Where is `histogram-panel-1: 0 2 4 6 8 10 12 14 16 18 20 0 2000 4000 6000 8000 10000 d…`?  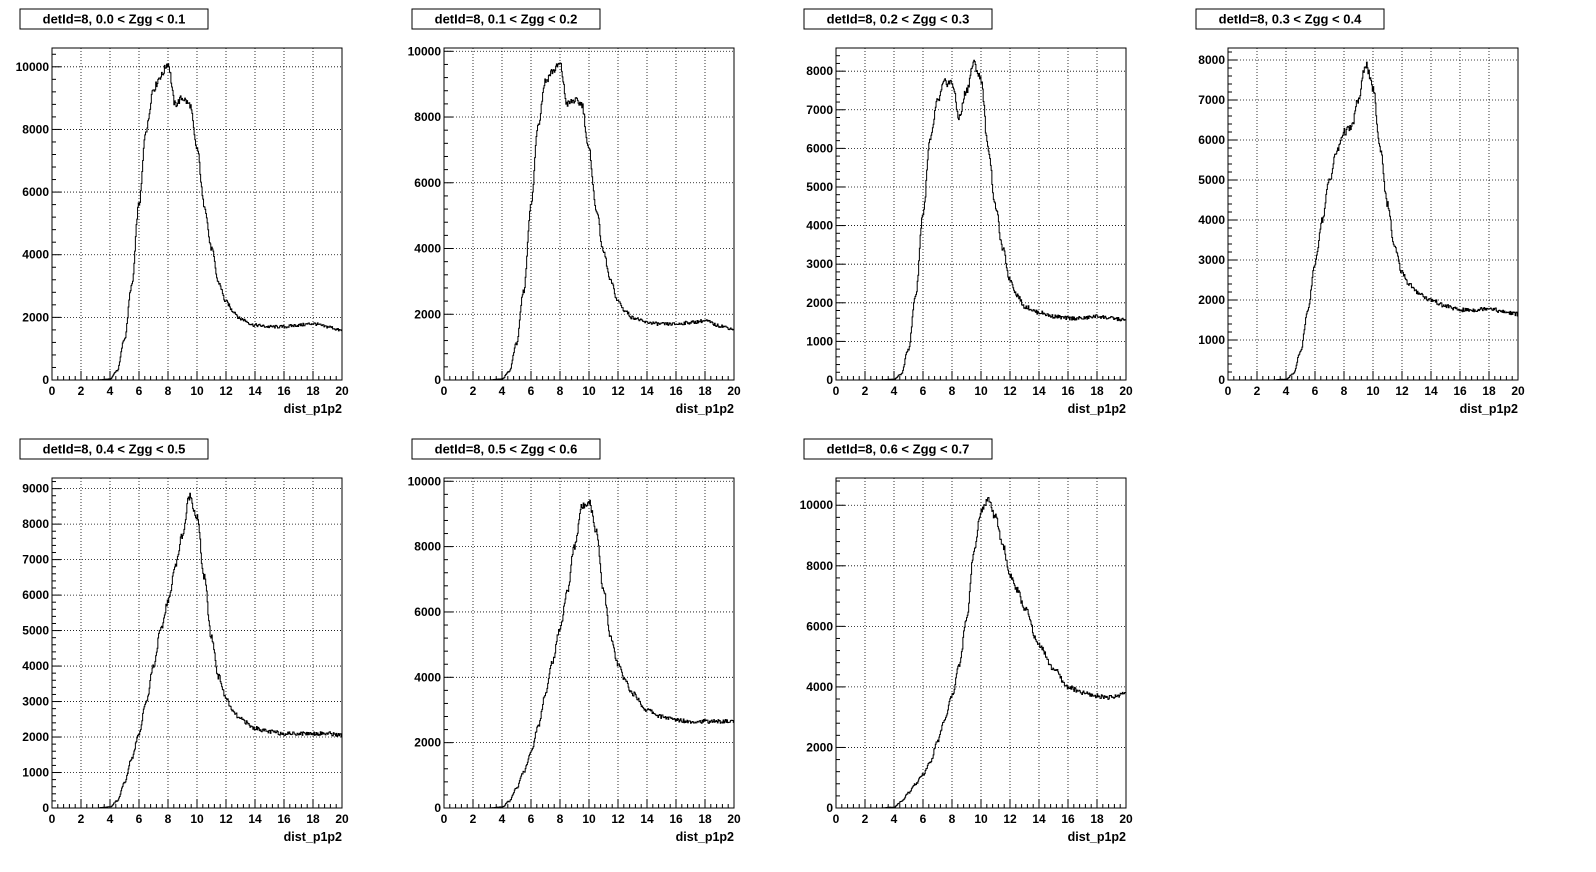 histogram-panel-1: 0 2 4 6 8 10 12 14 16 18 20 0 2000 4000 6000 8000 10000 d… is located at coordinates (182, 212).